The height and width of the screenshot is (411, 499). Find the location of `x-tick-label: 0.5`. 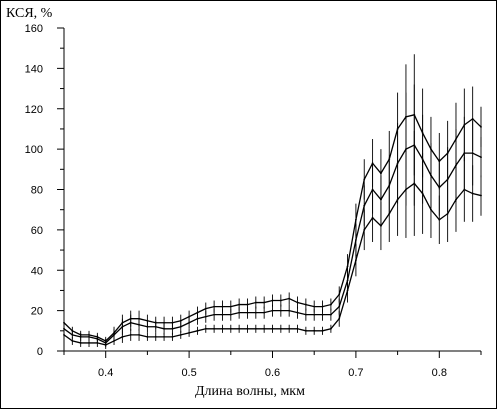

x-tick-label: 0.5 is located at coordinates (188, 373).